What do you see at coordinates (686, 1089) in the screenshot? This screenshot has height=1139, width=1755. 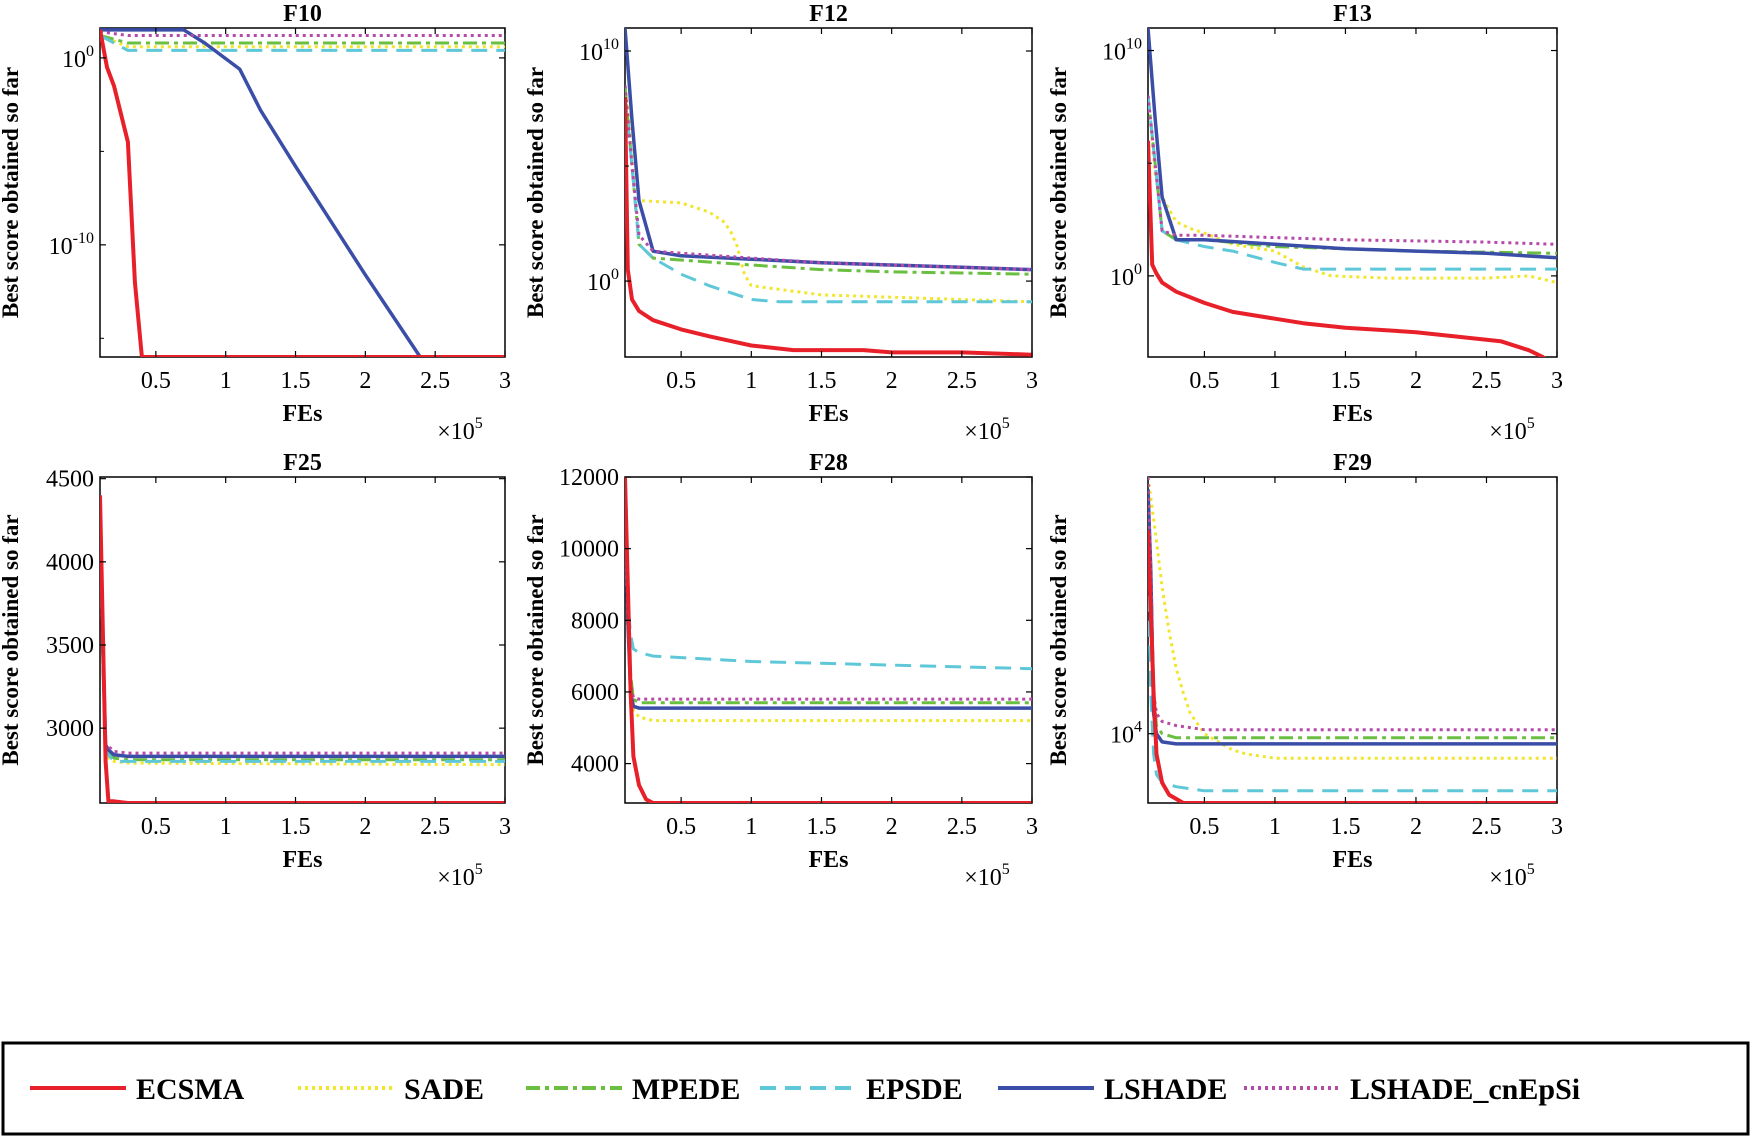 I see `legend-label-mpede: MPEDE` at bounding box center [686, 1089].